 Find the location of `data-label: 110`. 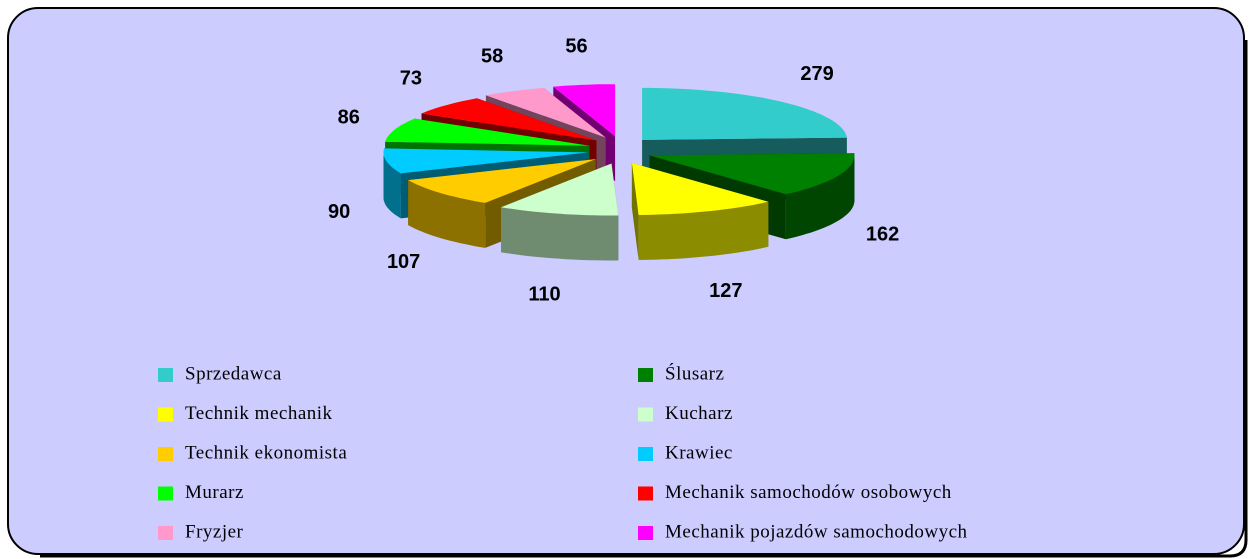

data-label: 110 is located at coordinates (544, 295).